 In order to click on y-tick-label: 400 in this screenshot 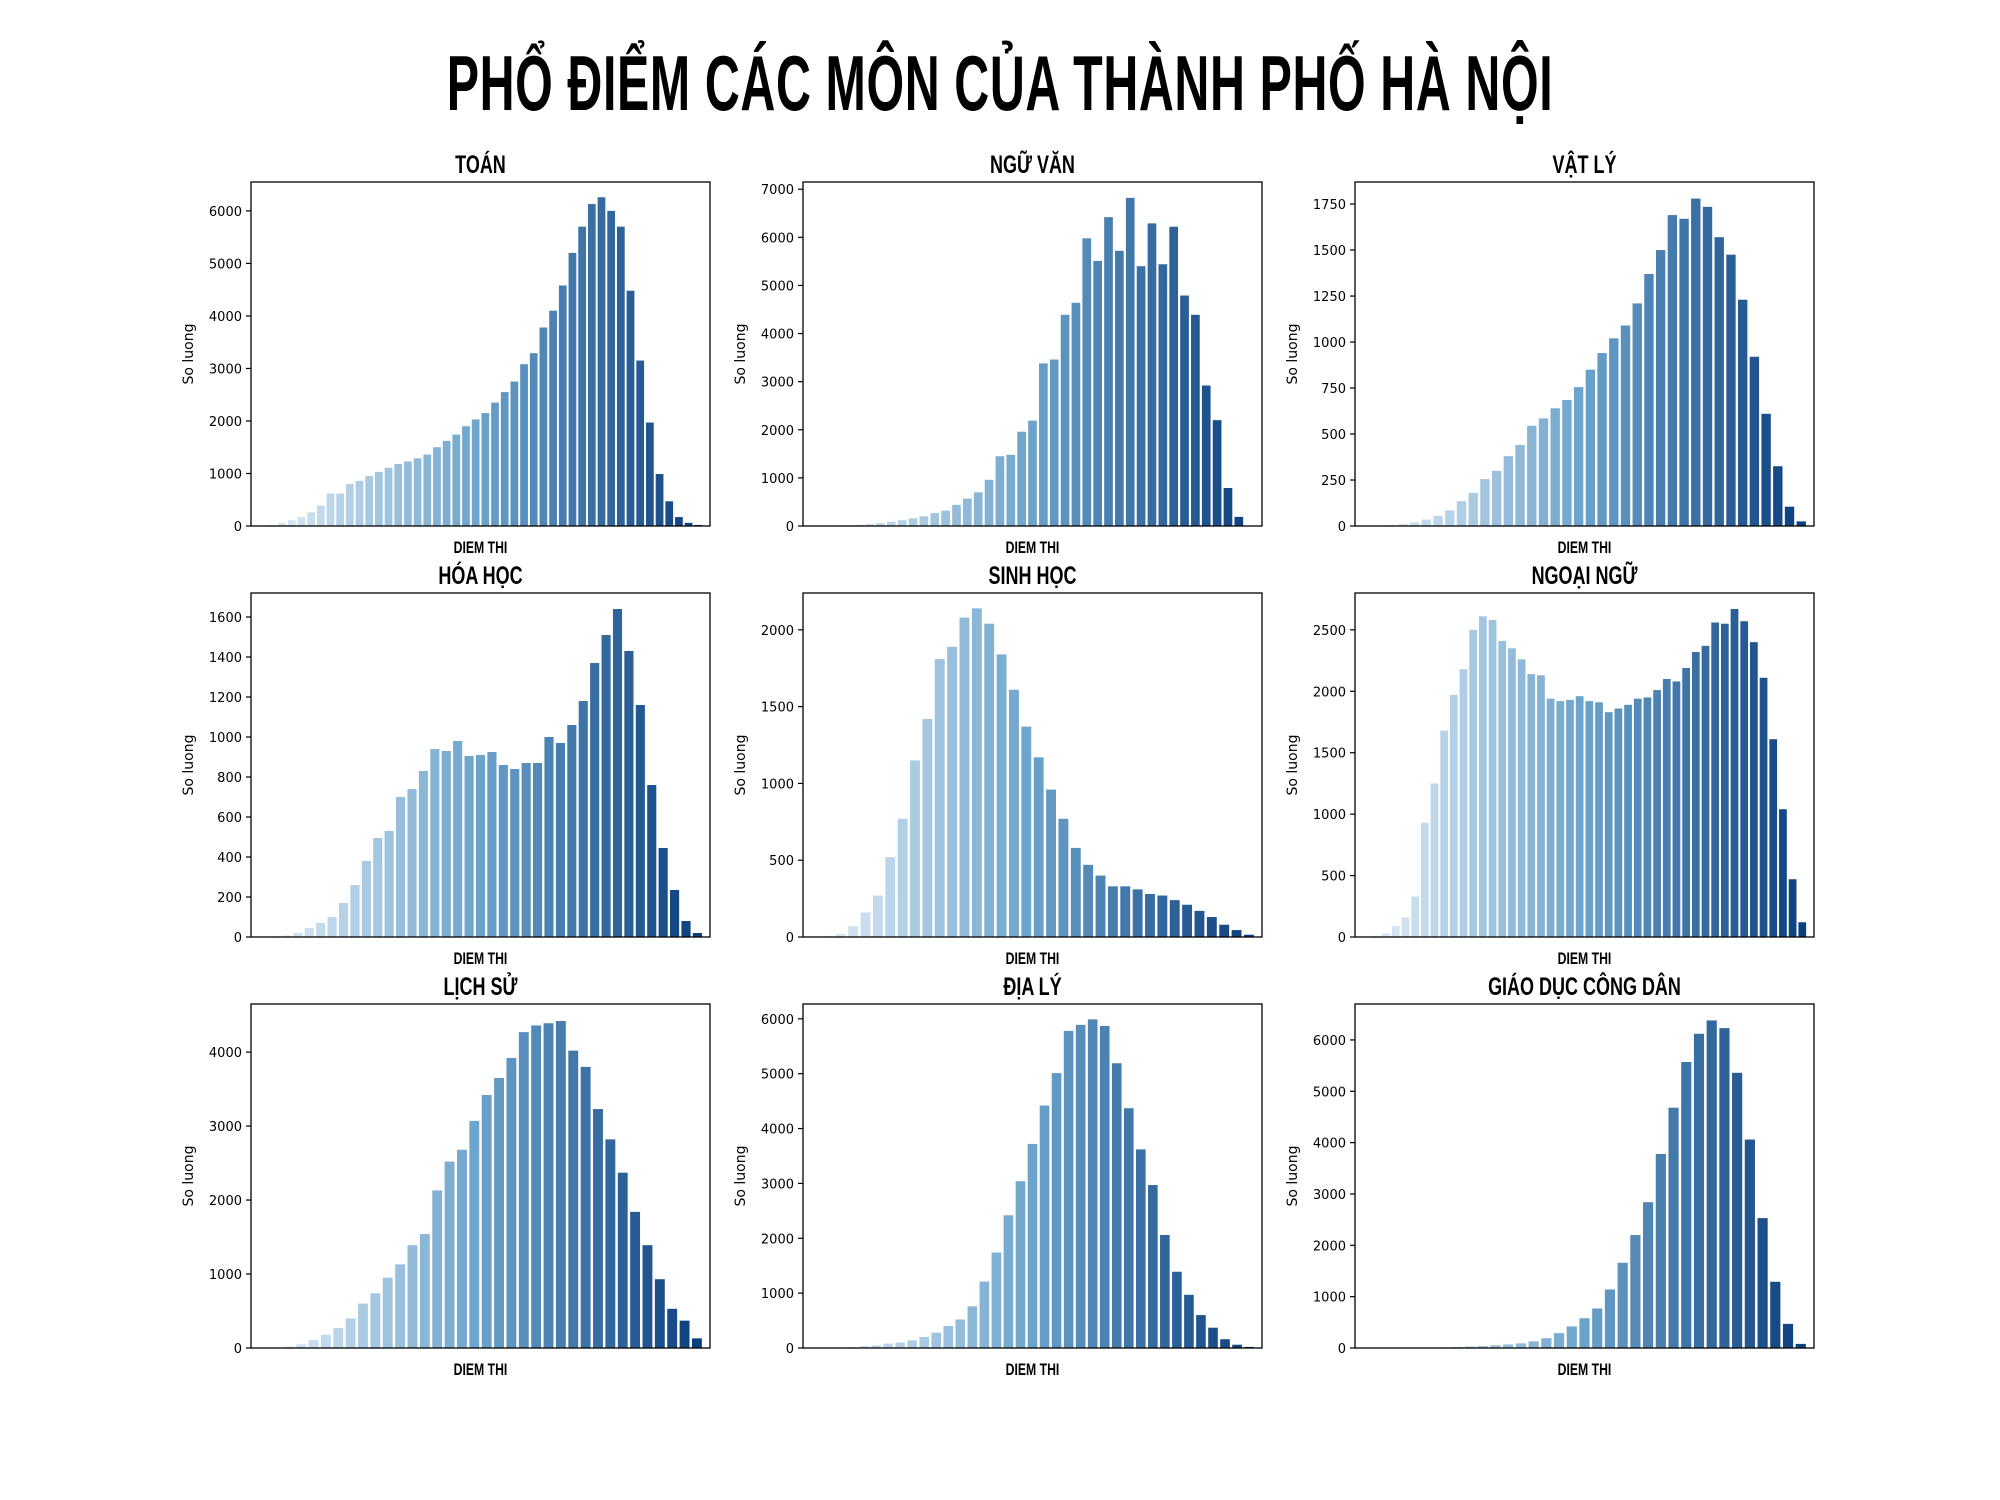, I will do `click(229, 858)`.